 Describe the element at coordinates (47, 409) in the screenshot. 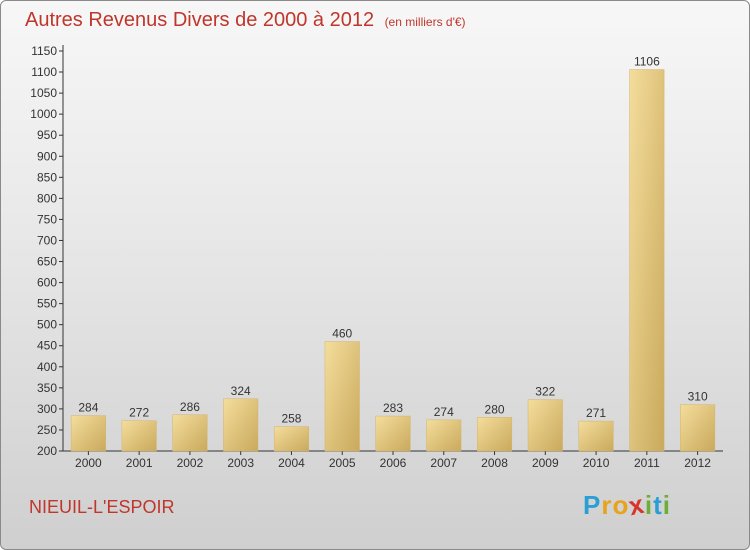

I see `y-tick-label: 300` at that location.